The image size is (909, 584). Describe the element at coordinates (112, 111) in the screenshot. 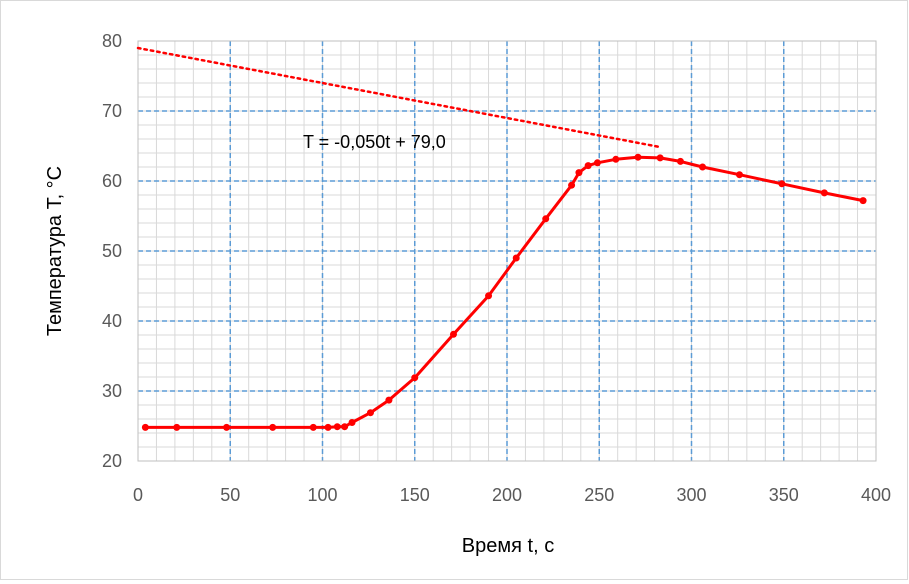

I see `y-tick-label: 70` at that location.